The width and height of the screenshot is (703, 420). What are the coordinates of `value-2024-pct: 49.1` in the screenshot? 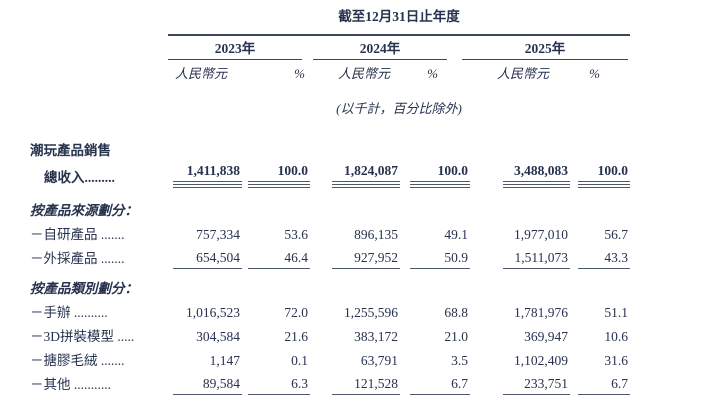 It's located at (456, 234).